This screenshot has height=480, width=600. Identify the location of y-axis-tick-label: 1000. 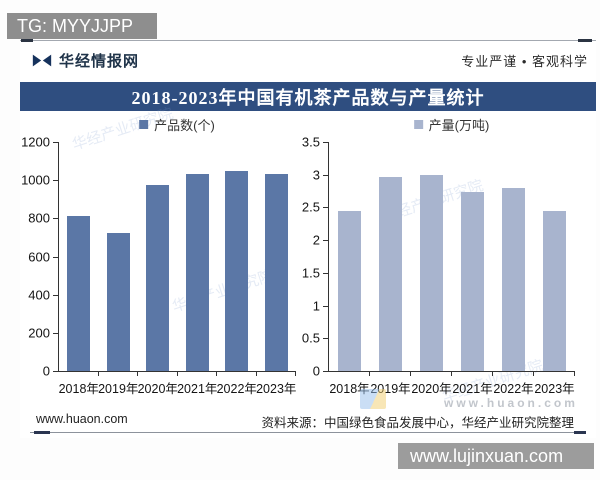
(35, 180).